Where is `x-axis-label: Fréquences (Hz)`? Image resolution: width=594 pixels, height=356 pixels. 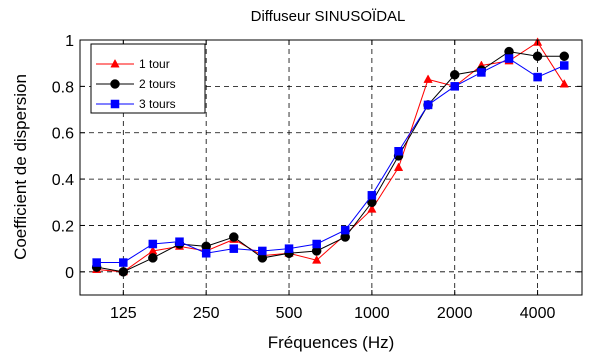 x-axis-label: Fréquences (Hz) is located at coordinates (331, 342).